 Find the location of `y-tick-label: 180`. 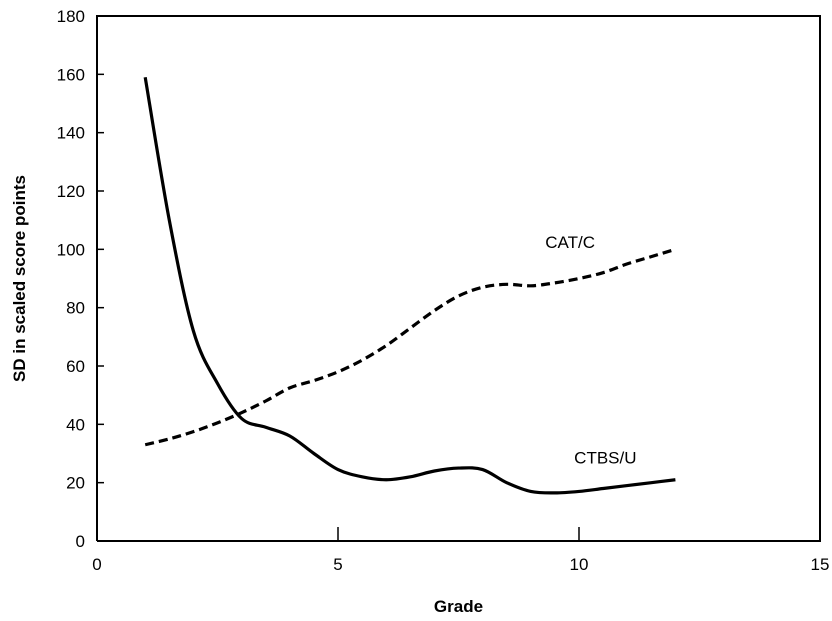

y-tick-label: 180 is located at coordinates (71, 16).